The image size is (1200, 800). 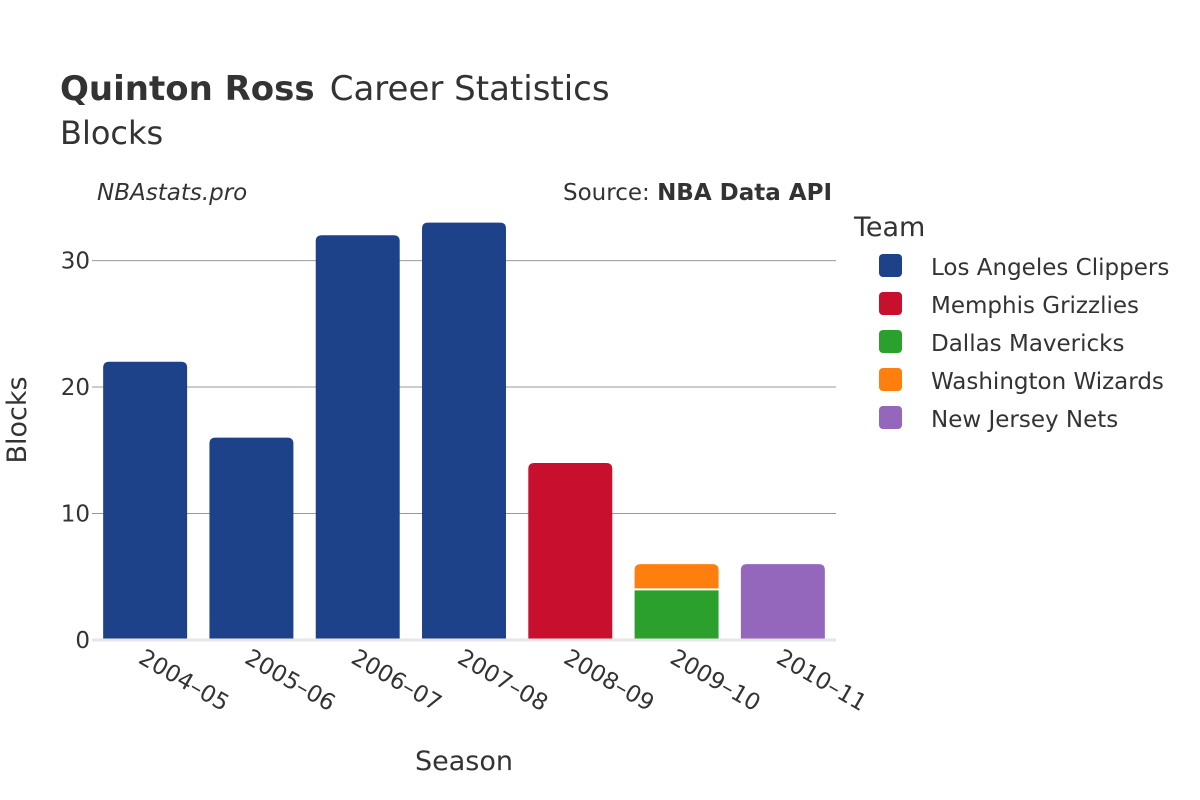 I want to click on x-tick-label: 2007–08, so click(x=502, y=681).